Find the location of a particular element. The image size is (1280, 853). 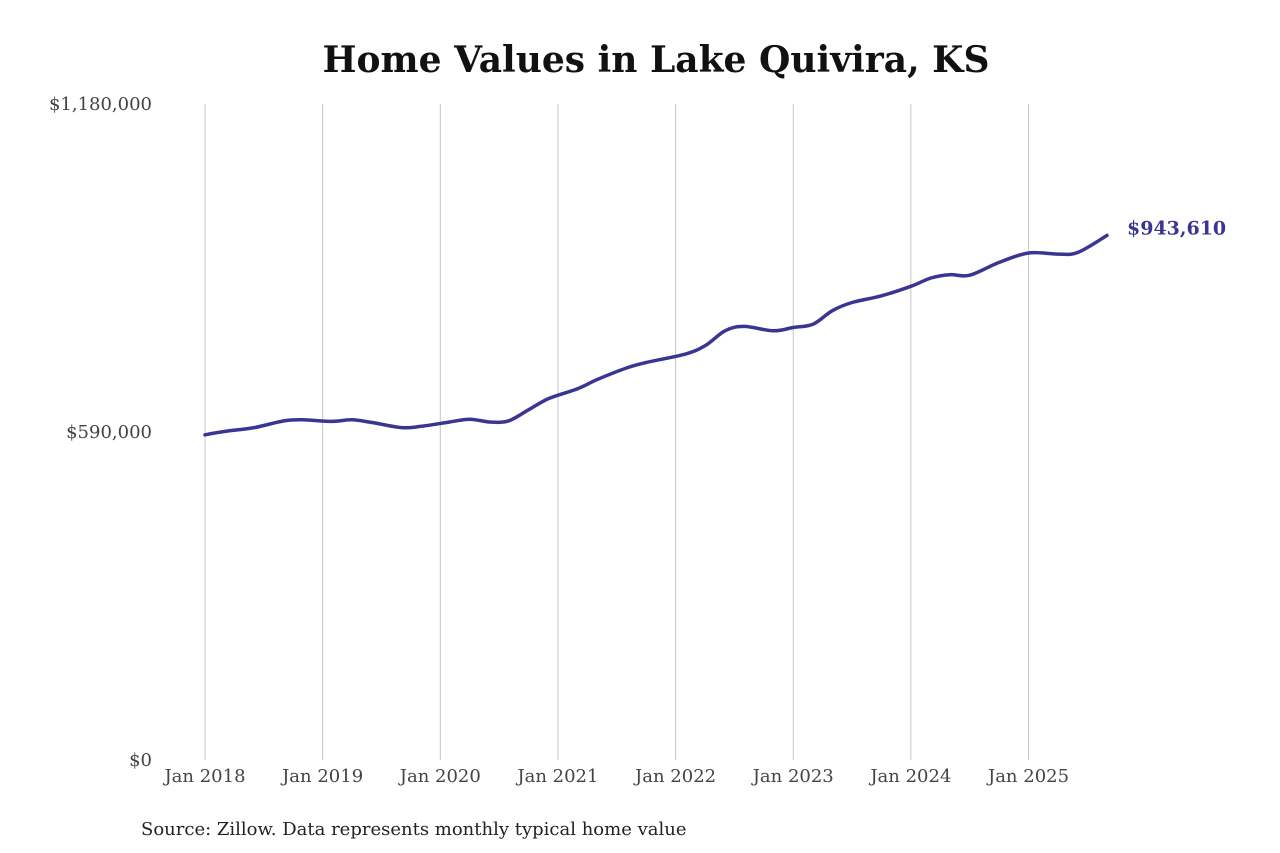

y-tick-label: $590,000 is located at coordinates (109, 432).